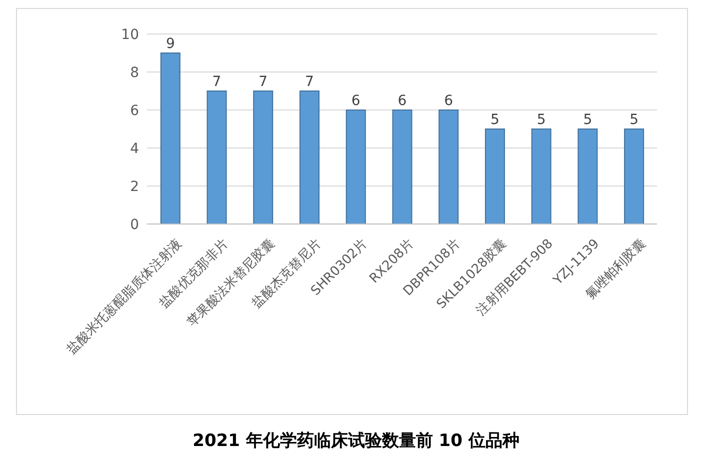 The width and height of the screenshot is (712, 471). I want to click on y-tick-label: 4, so click(135, 148).